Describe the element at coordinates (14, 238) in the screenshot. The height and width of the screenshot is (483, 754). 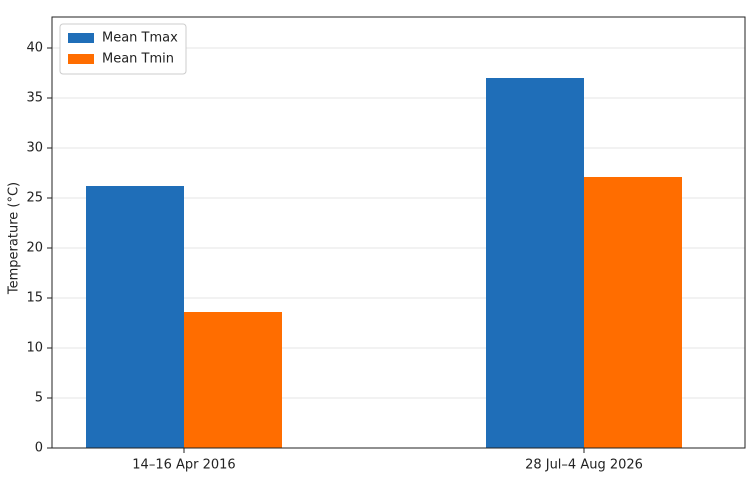
I see `y-axis-label: Temperature (°C)` at that location.